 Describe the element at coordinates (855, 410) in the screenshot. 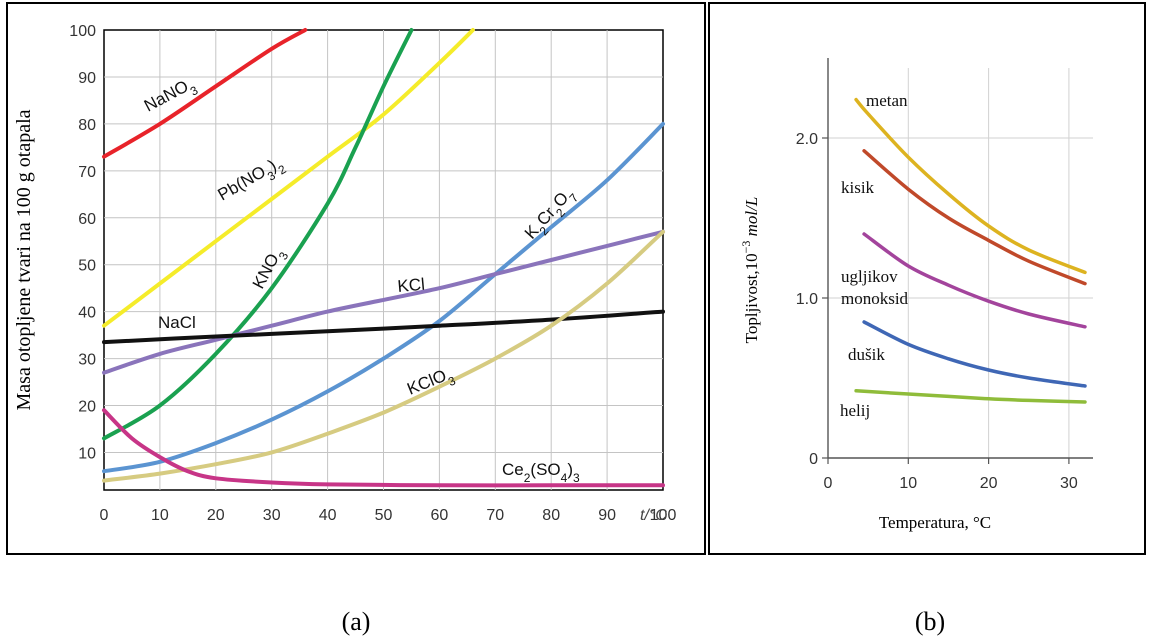

I see `panel-b-label-helij: helij` at that location.